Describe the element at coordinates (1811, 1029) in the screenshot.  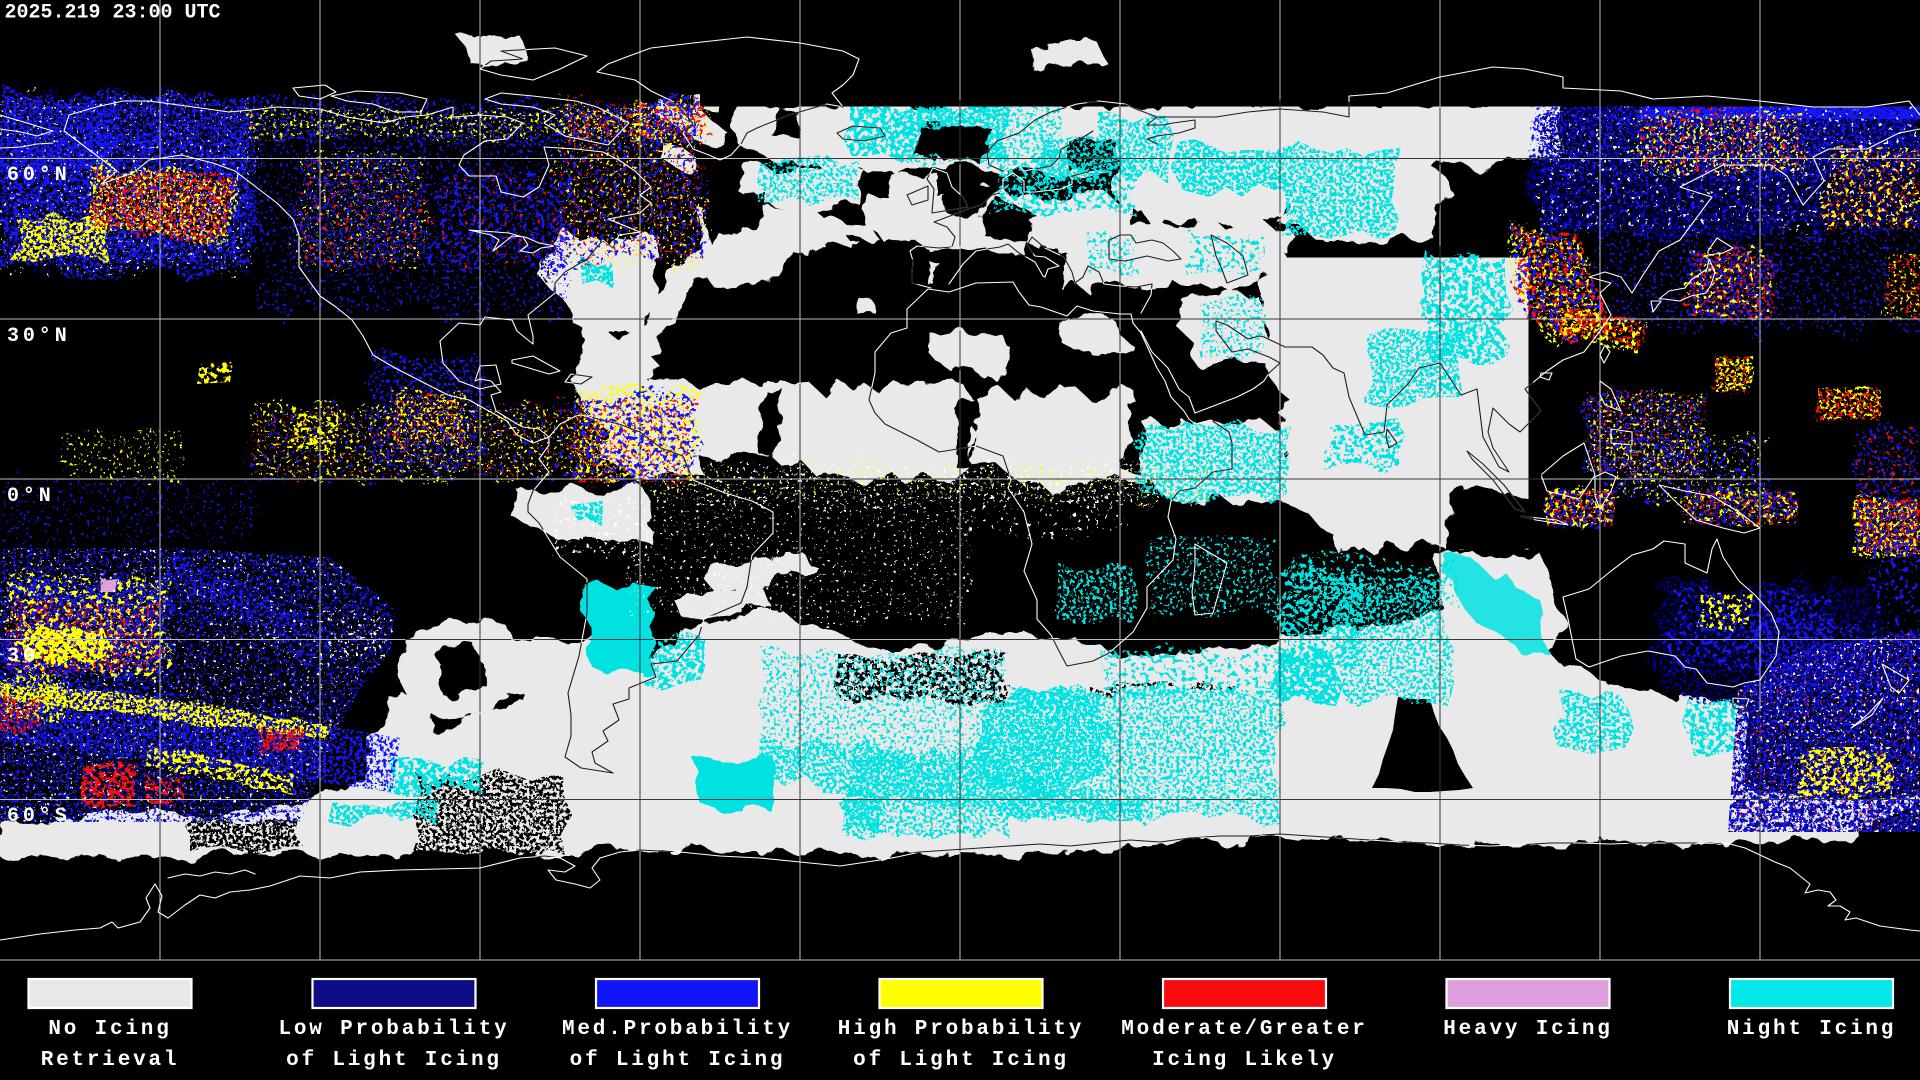
I see `svg-text: Night Icing` at that location.